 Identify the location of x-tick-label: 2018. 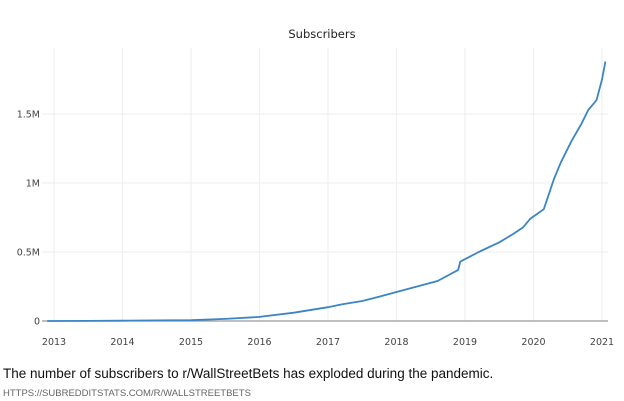
(396, 342).